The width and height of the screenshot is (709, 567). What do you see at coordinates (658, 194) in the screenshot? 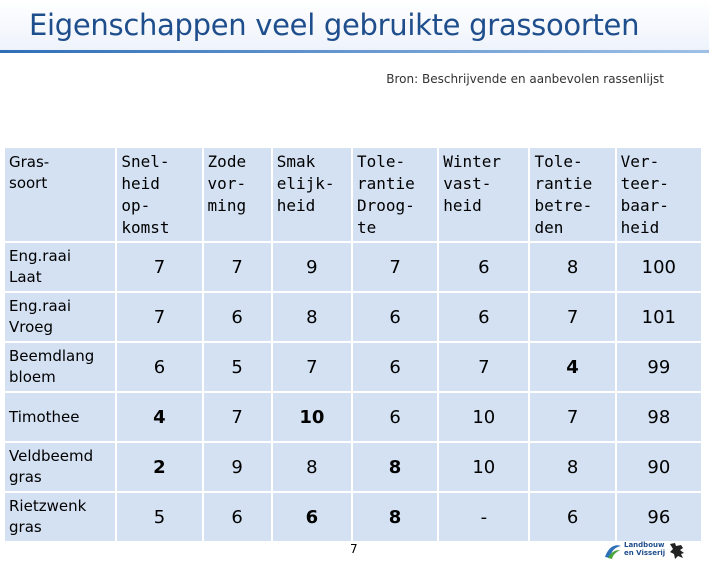
I see `column-header: Ver-teer-baar-heid` at bounding box center [658, 194].